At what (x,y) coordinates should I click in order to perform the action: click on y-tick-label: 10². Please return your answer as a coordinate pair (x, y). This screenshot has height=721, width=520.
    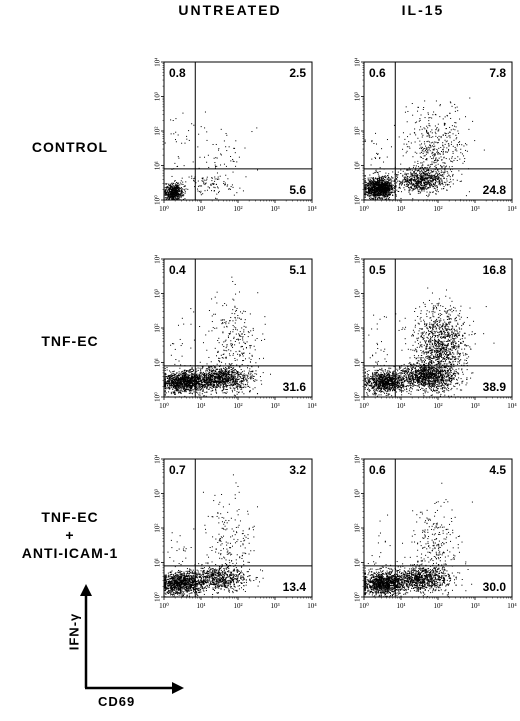
    Looking at the image, I should click on (158, 130).